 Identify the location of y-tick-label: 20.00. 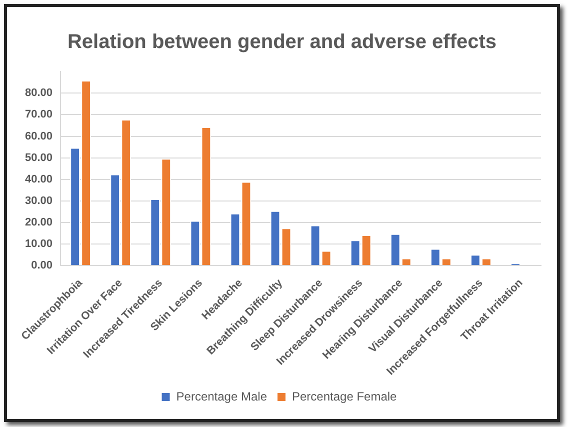
(38, 222).